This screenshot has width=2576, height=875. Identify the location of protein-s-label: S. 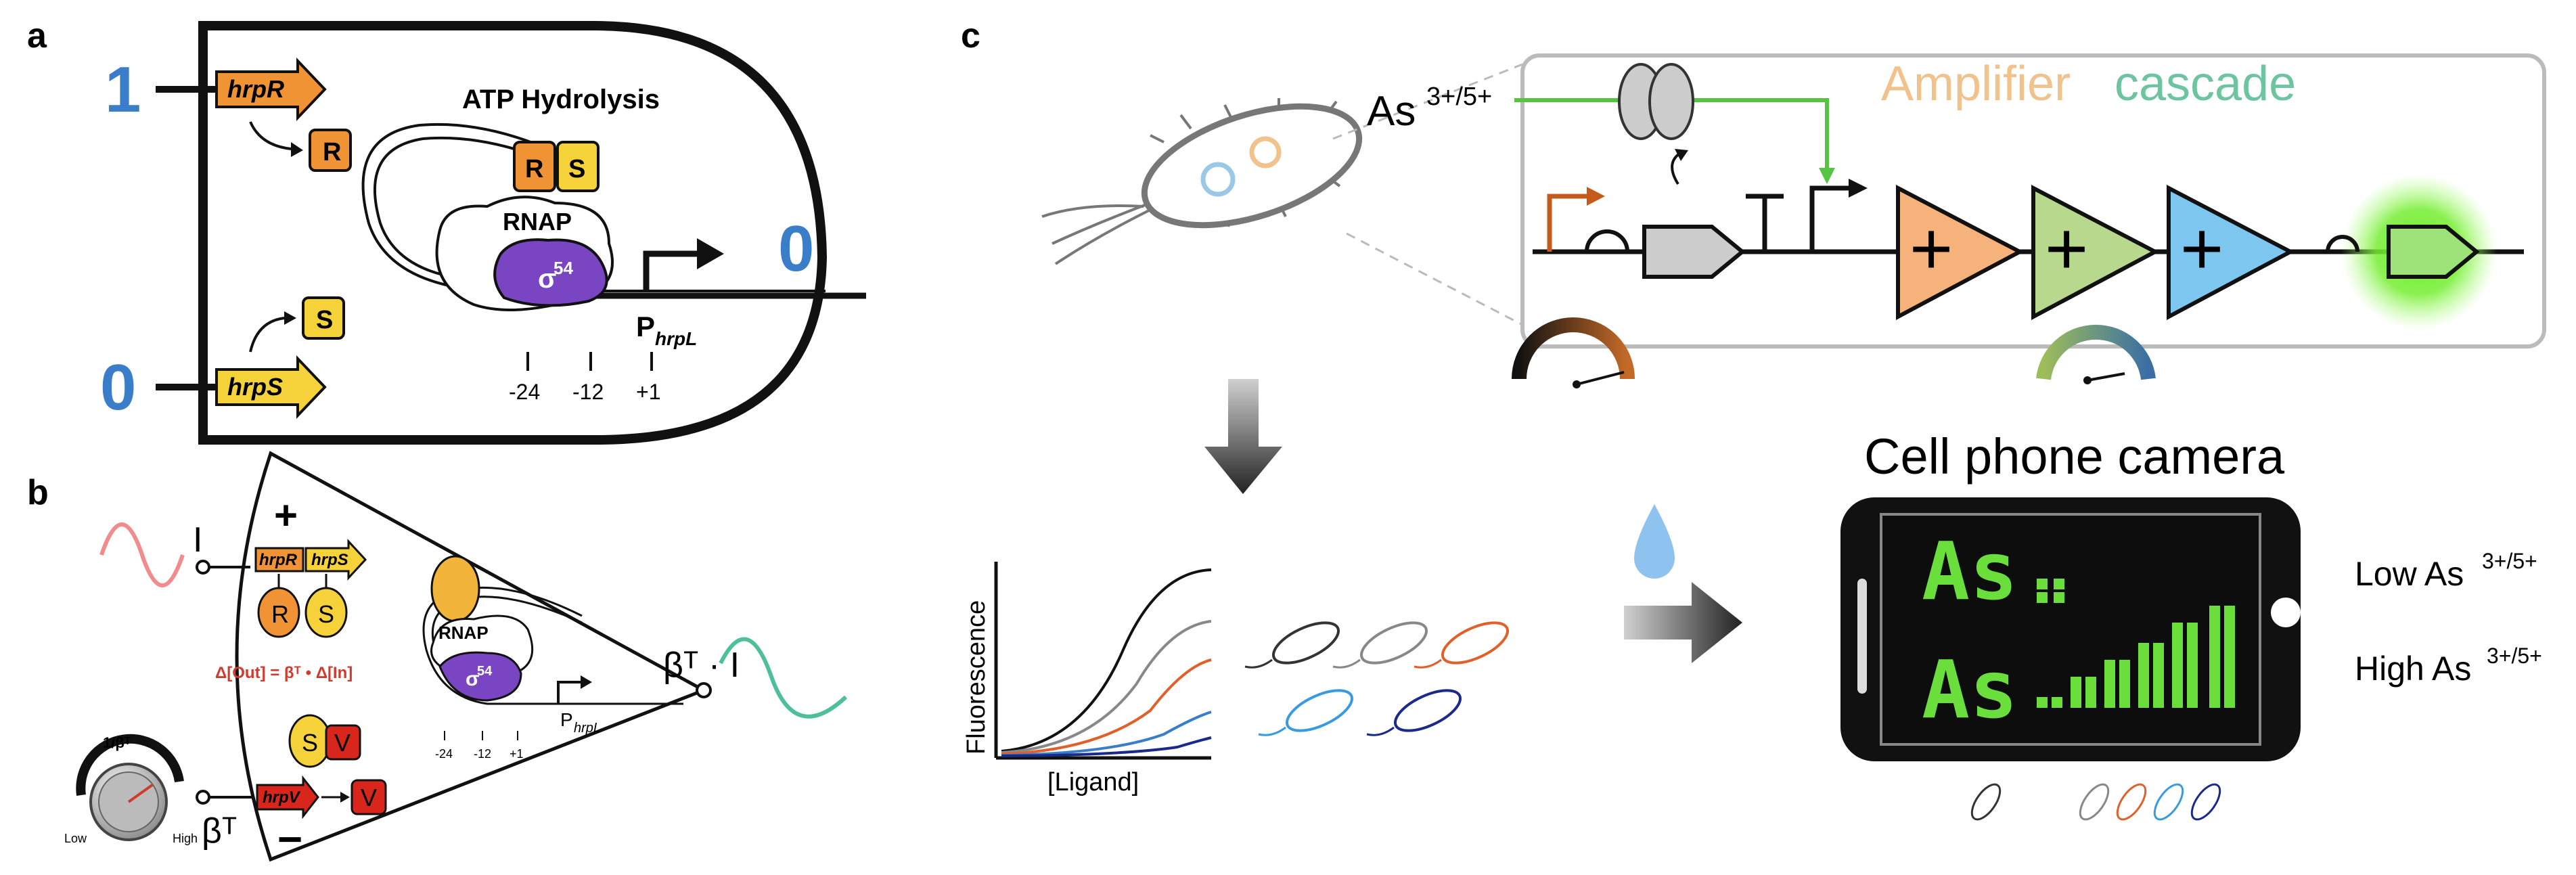
(324, 320).